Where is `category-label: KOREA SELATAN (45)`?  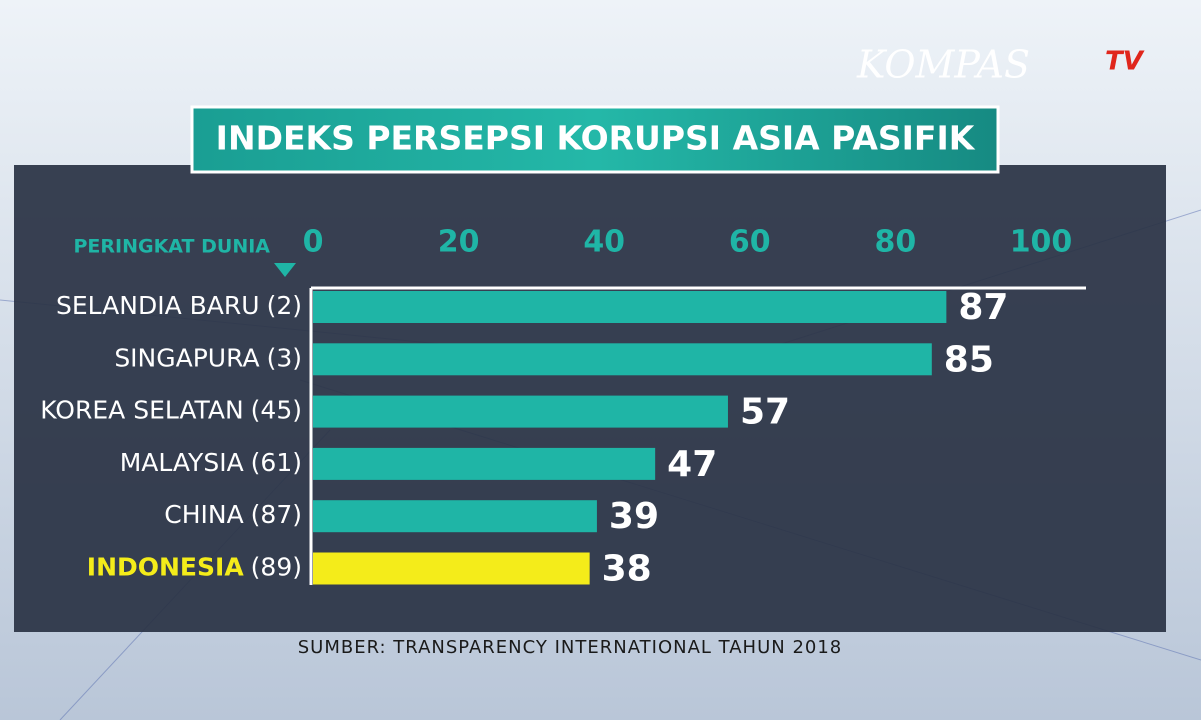
category-label: KOREA SELATAN (45) is located at coordinates (171, 410).